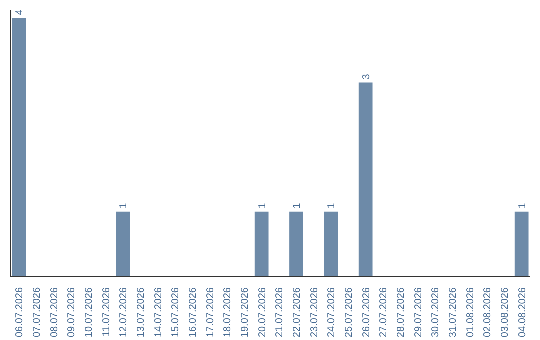 The width and height of the screenshot is (540, 340). Describe the element at coordinates (20, 312) in the screenshot. I see `x-tick-label: 06.07.2026` at that location.